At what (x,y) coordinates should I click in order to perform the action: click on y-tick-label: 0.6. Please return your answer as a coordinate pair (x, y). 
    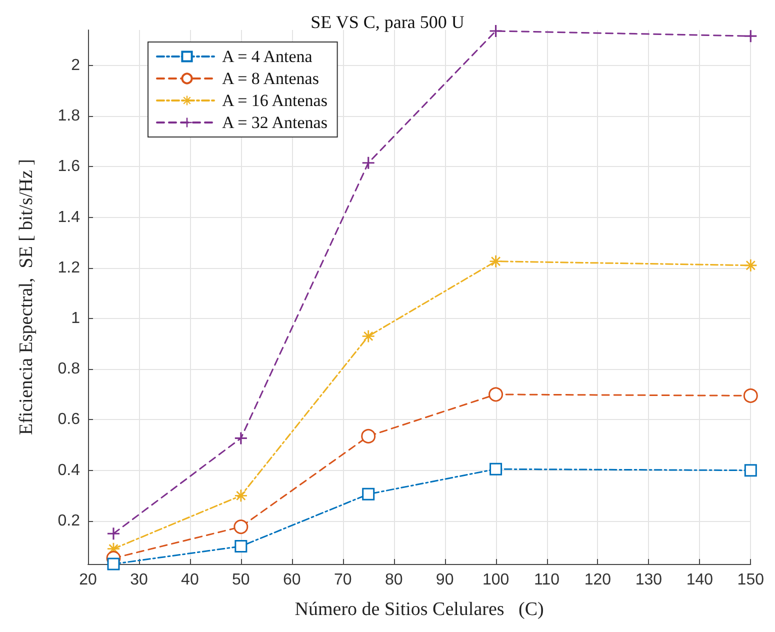
    Looking at the image, I should click on (69, 419).